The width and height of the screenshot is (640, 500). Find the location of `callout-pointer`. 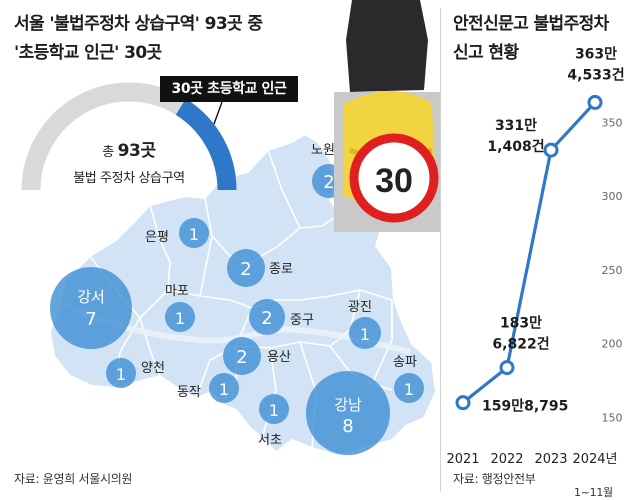

callout-pointer is located at coordinates (218, 113).